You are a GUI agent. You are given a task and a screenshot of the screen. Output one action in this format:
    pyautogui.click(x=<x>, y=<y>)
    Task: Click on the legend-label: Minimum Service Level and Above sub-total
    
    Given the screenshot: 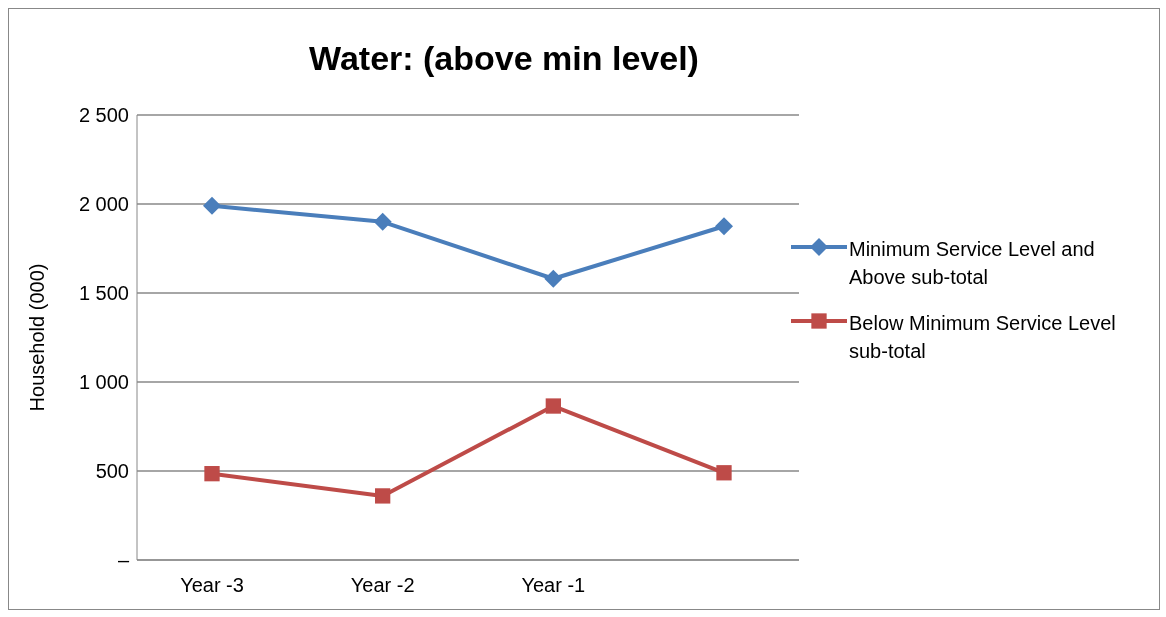 What is the action you would take?
    pyautogui.click(x=972, y=263)
    